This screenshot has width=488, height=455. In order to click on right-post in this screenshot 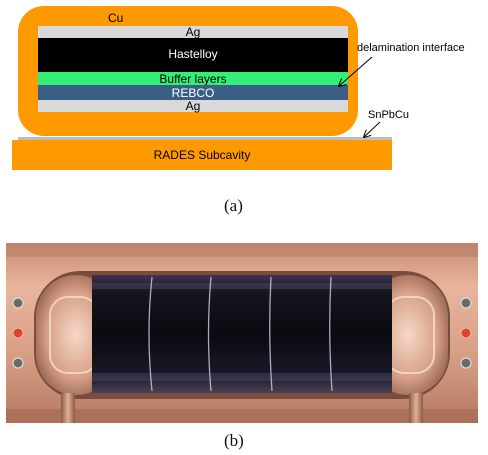, I will do `click(416, 408)`.